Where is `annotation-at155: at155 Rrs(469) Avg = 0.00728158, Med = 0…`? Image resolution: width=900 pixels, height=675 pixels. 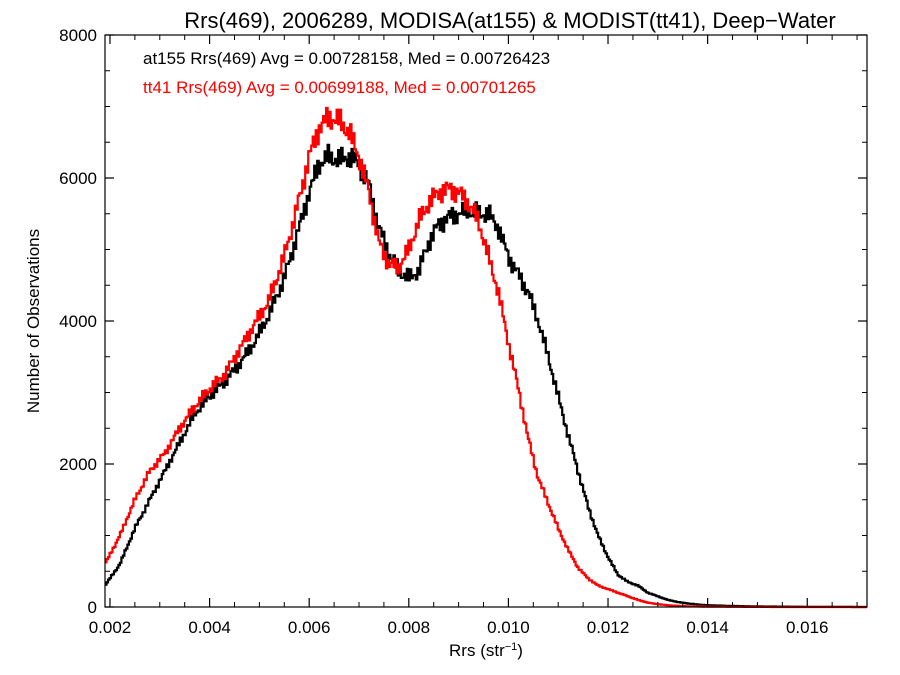 annotation-at155: at155 Rrs(469) Avg = 0.00728158, Med = 0… is located at coordinates (346, 58).